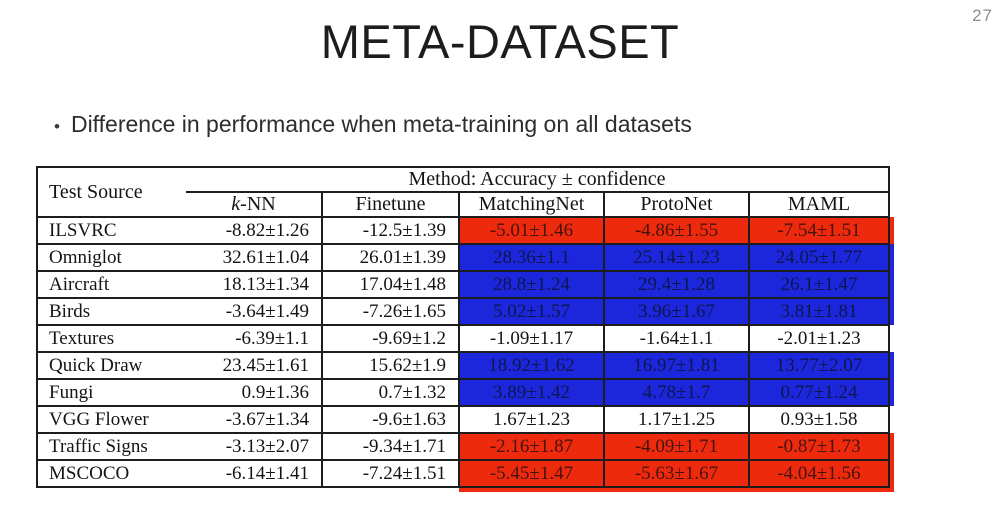 The width and height of the screenshot is (1000, 530). What do you see at coordinates (390, 365) in the screenshot?
I see `value-cell: 15.62±1.9` at bounding box center [390, 365].